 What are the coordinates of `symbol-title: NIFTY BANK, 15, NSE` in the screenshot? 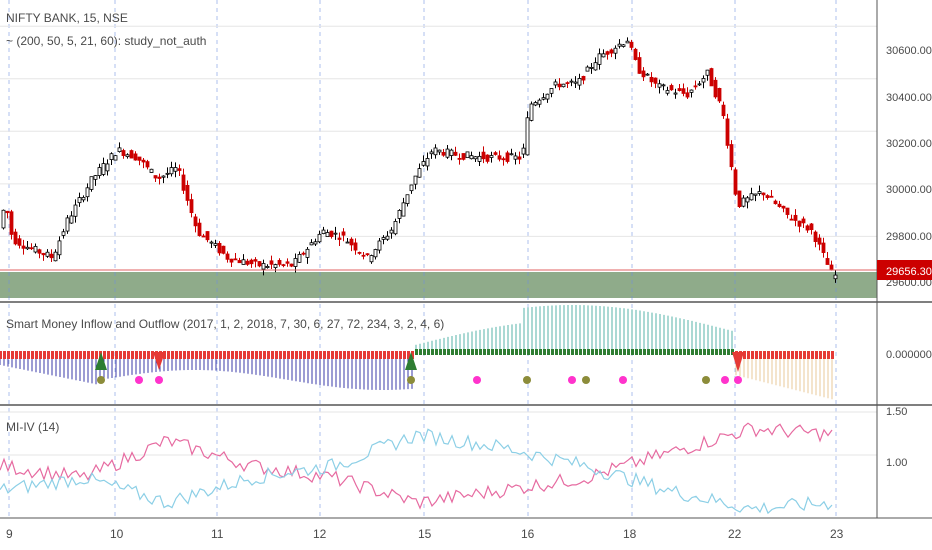 It's located at (67, 18).